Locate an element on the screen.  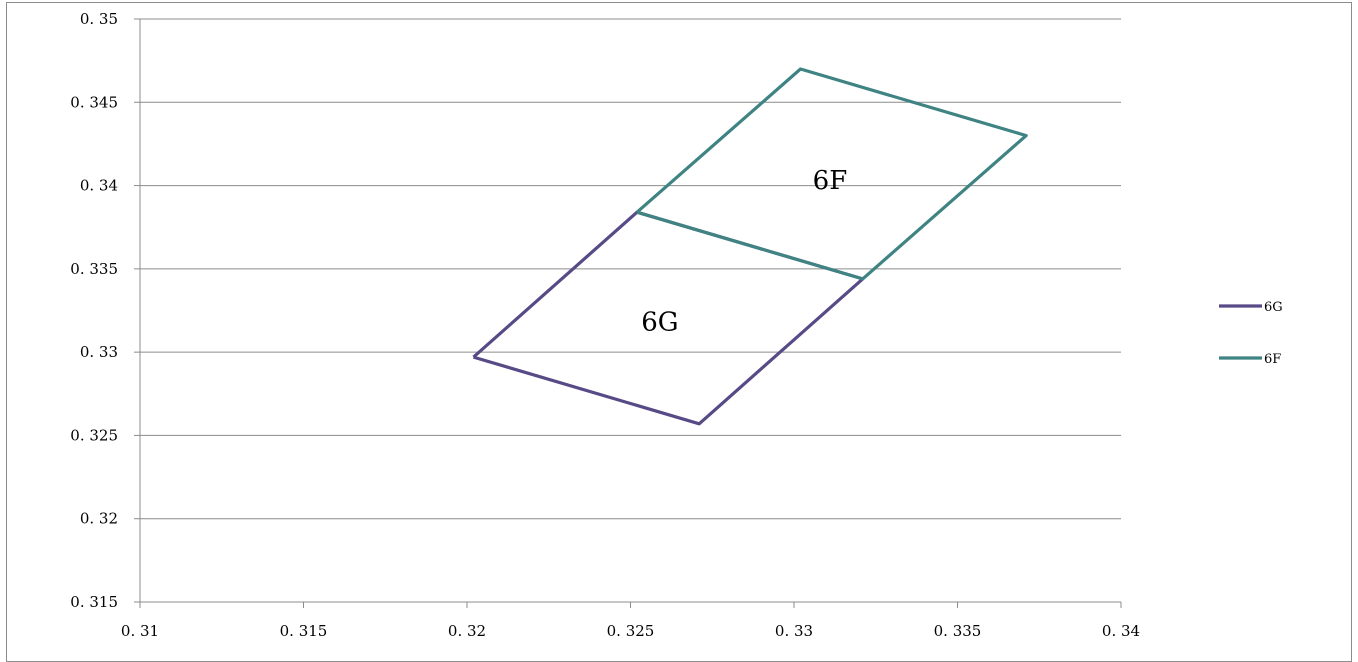
x-tick-label: 0. 33 is located at coordinates (794, 631).